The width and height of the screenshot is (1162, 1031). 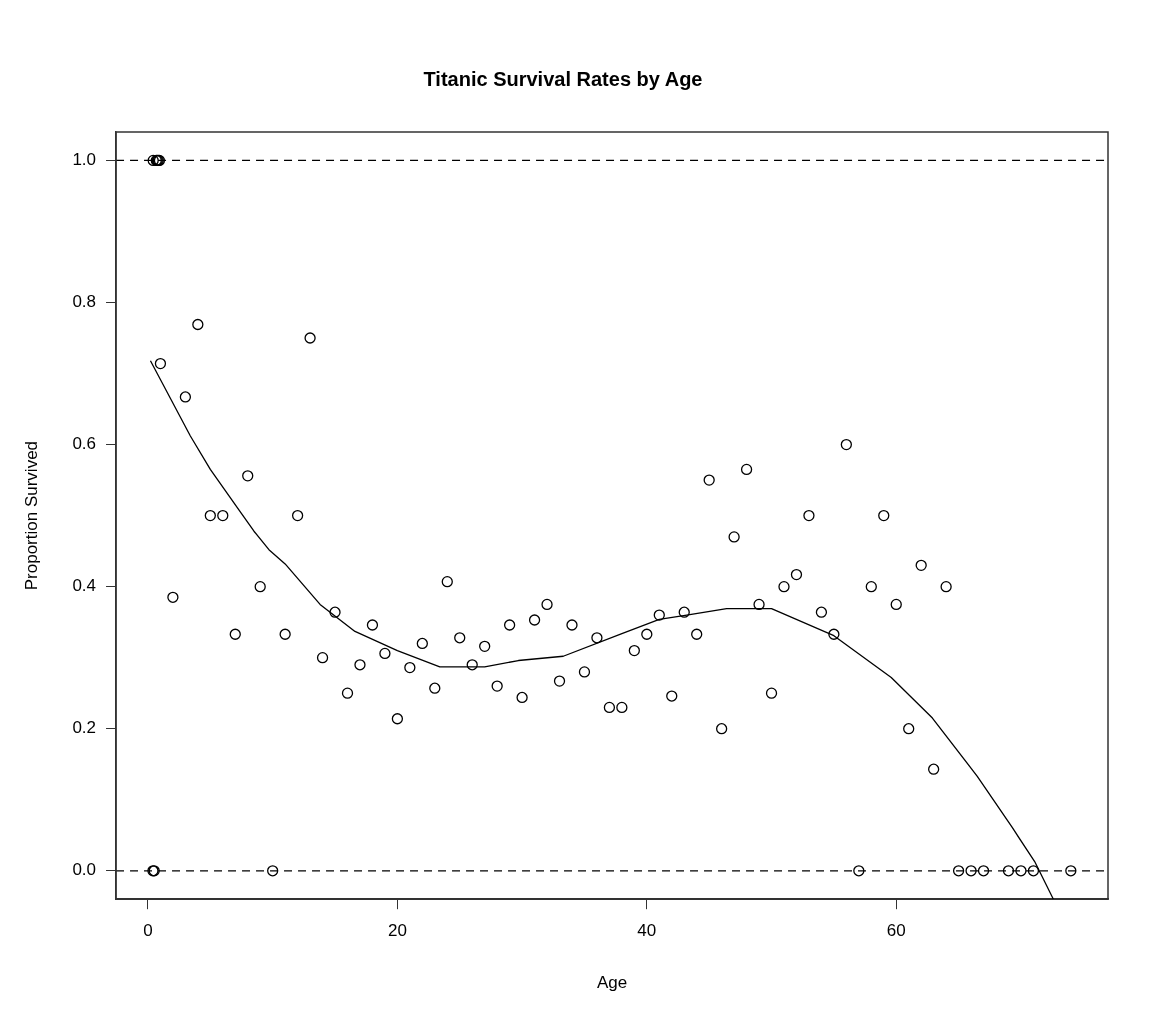 What do you see at coordinates (31, 515) in the screenshot?
I see `y-axis-title: Proportion Survived` at bounding box center [31, 515].